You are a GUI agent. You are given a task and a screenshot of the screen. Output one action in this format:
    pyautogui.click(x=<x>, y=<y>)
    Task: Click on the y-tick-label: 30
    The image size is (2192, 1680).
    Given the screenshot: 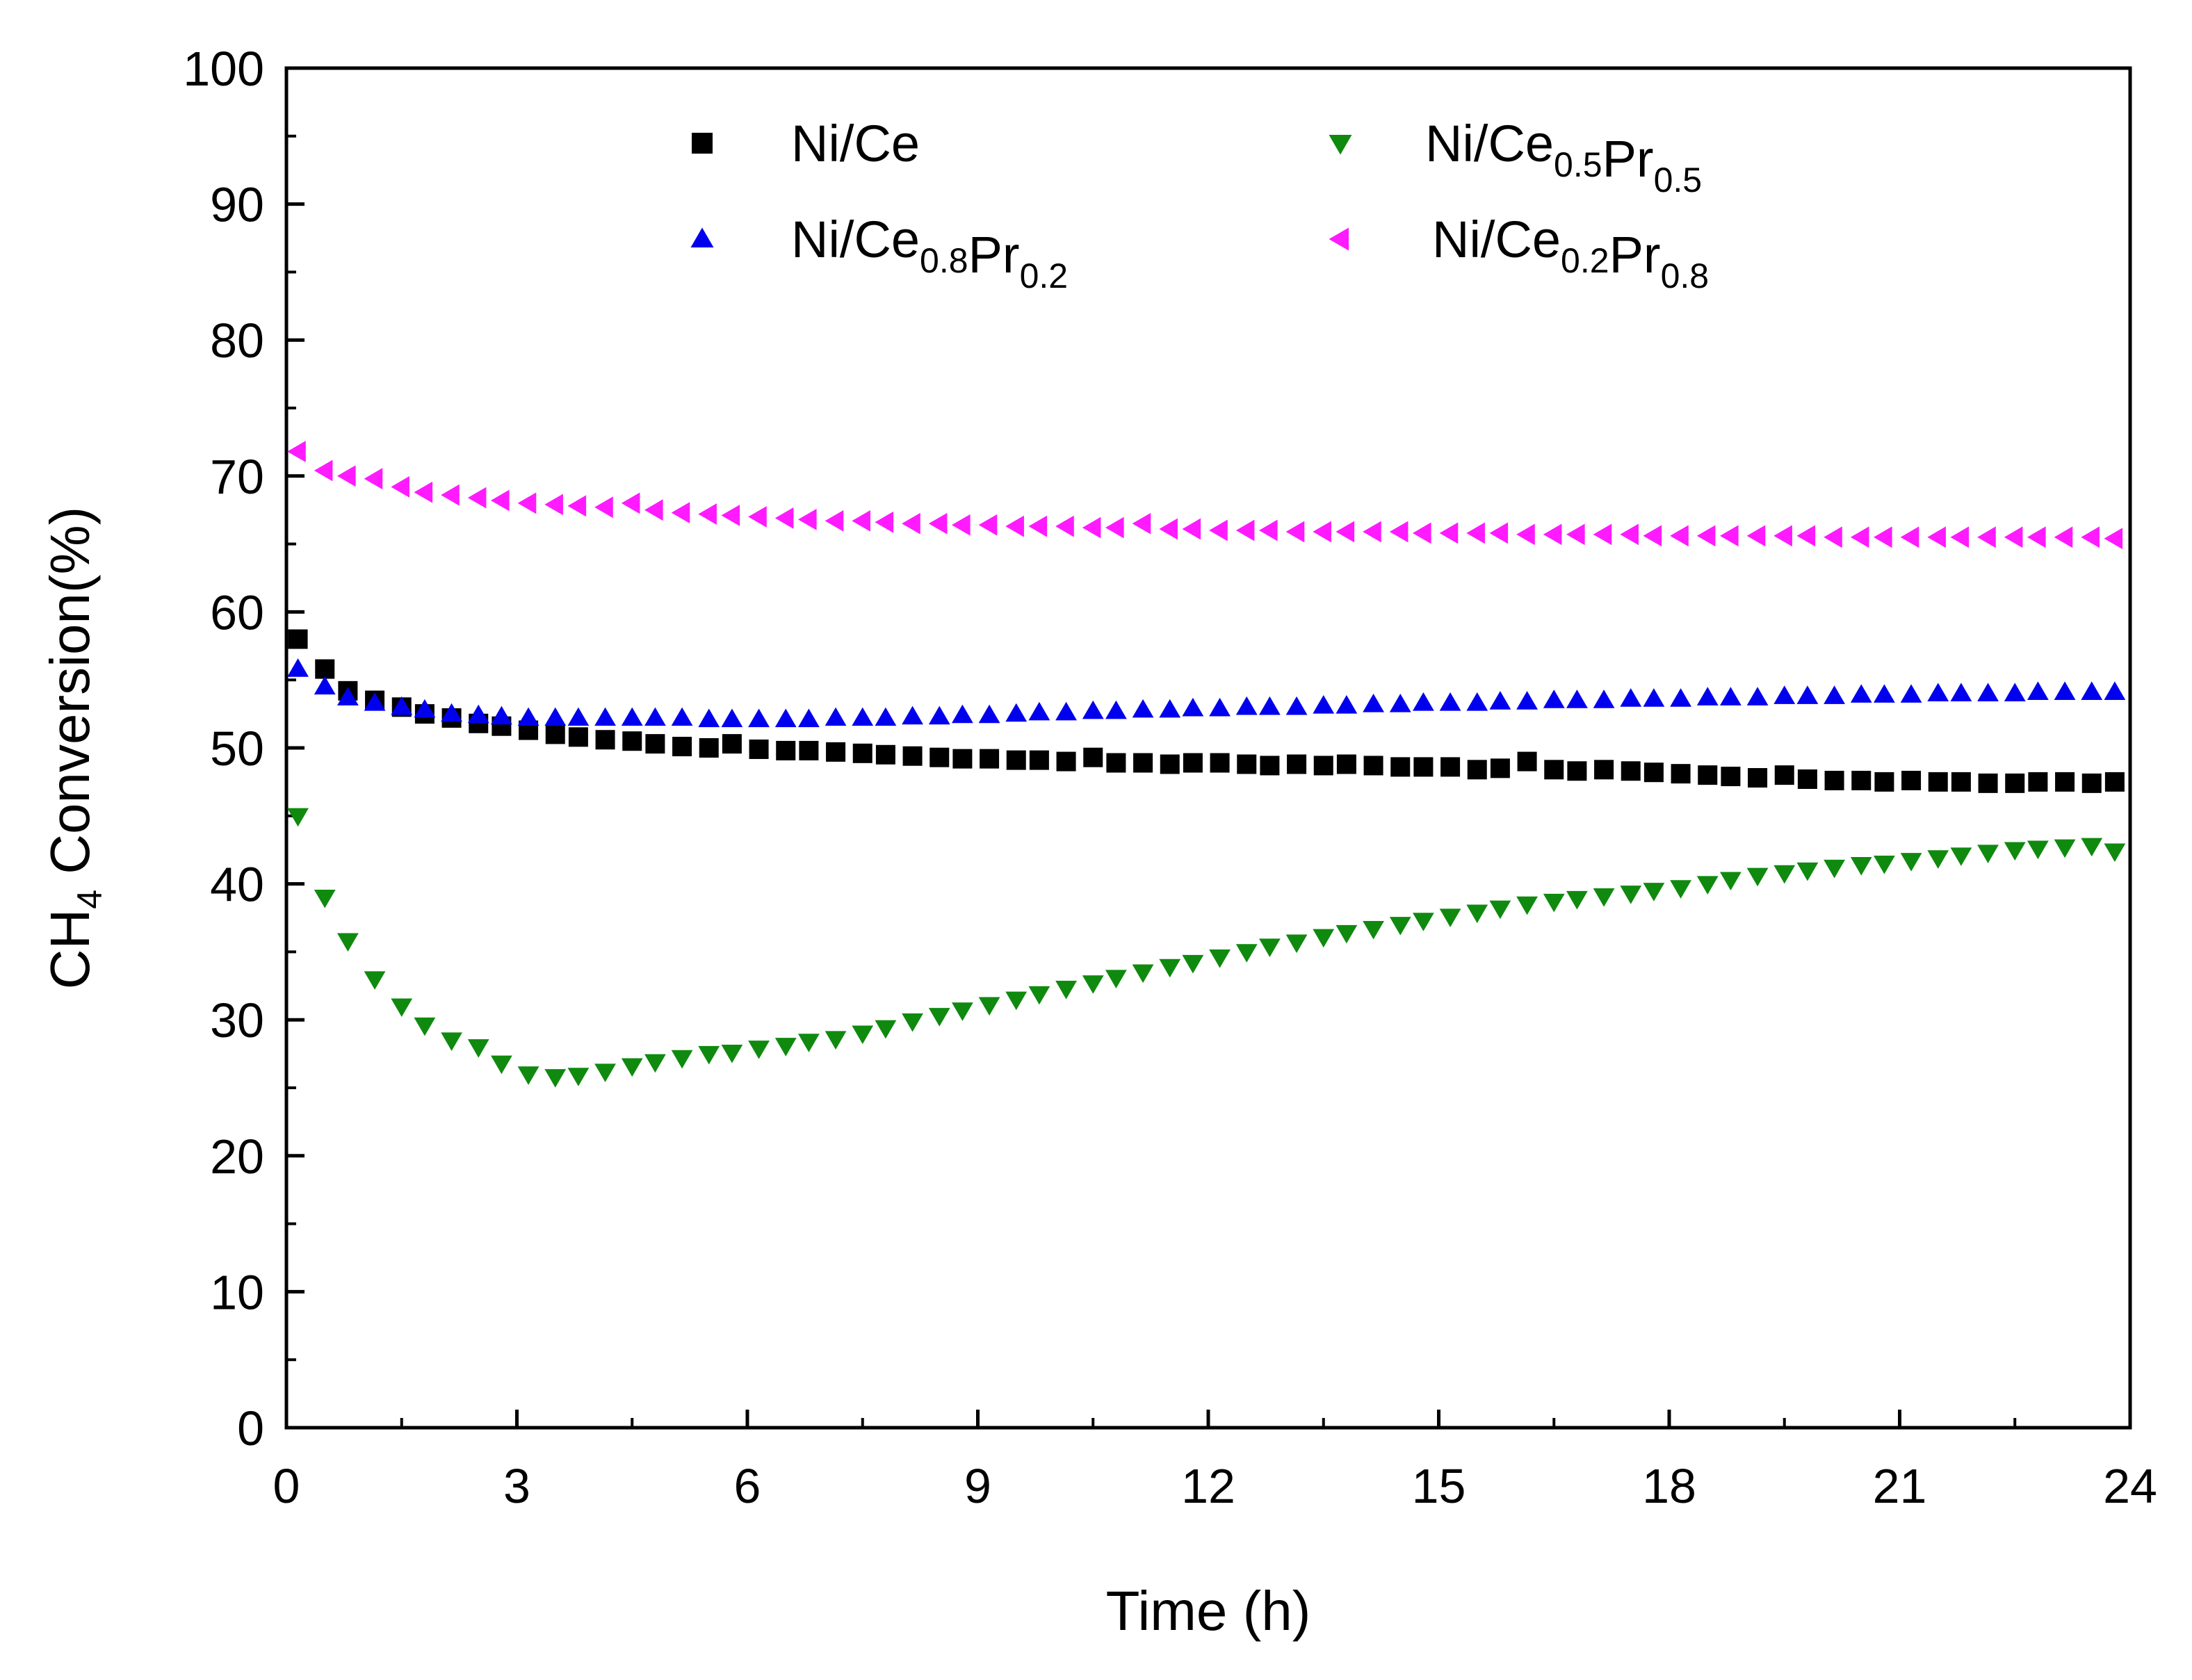 What is the action you would take?
    pyautogui.click(x=237, y=1020)
    